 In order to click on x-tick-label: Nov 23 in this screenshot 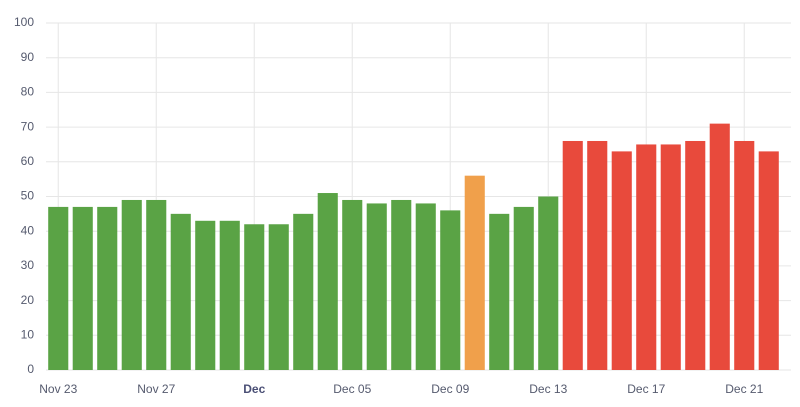, I will do `click(58, 389)`.